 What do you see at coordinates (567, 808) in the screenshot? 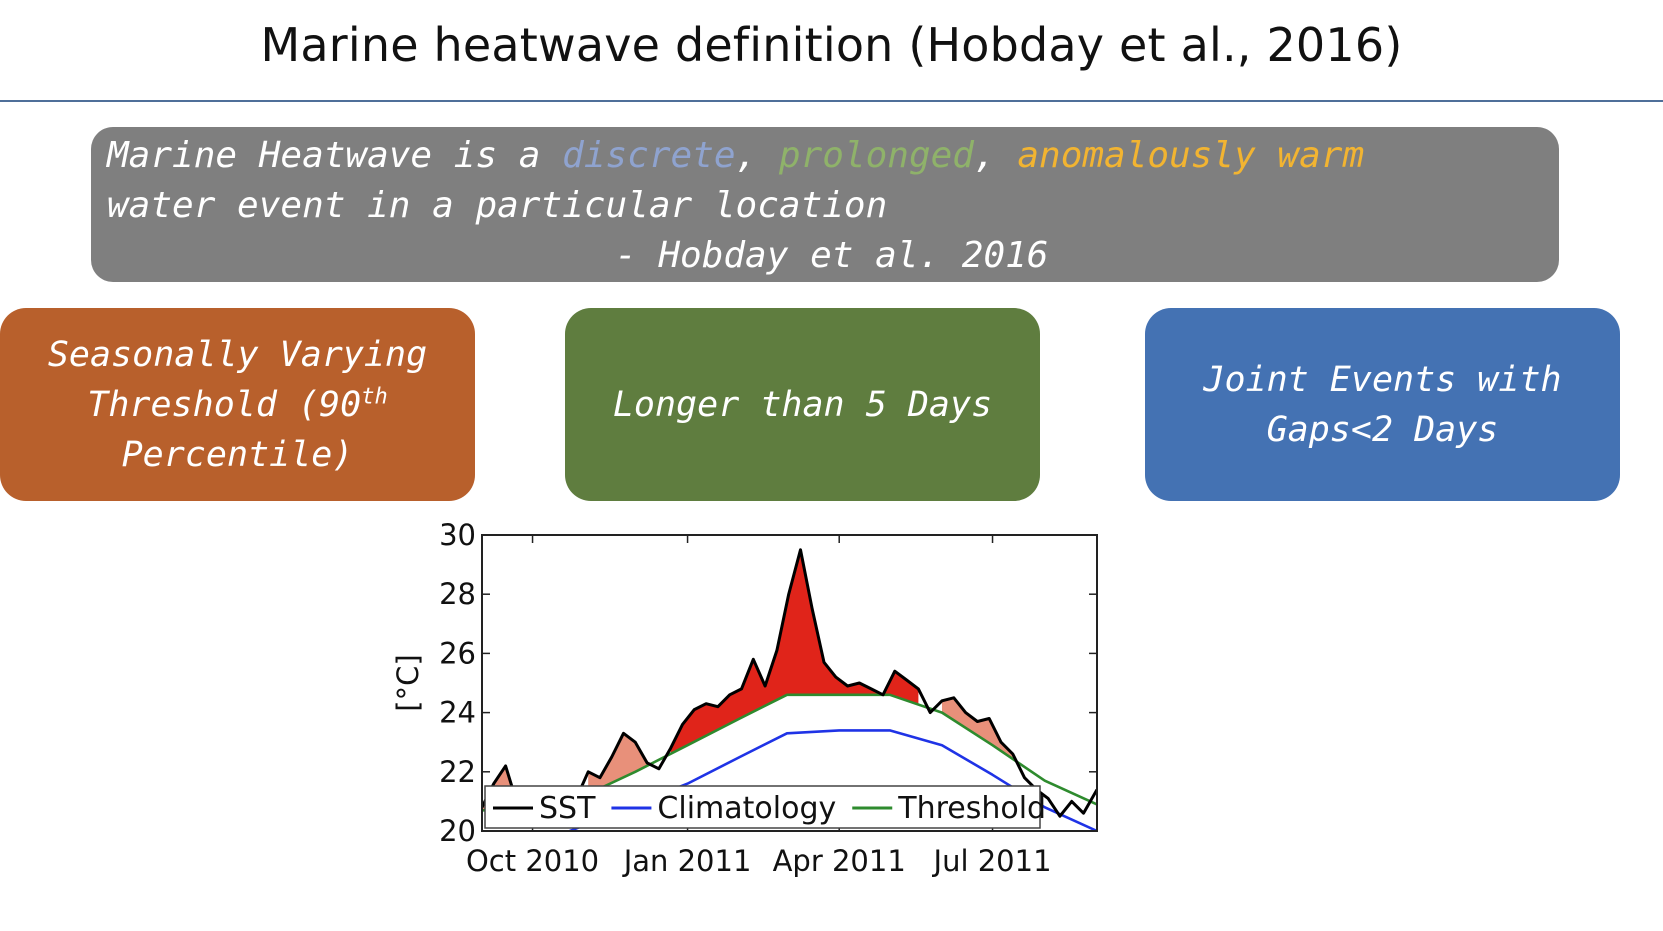
I see `legend-label-sst: SST` at bounding box center [567, 808].